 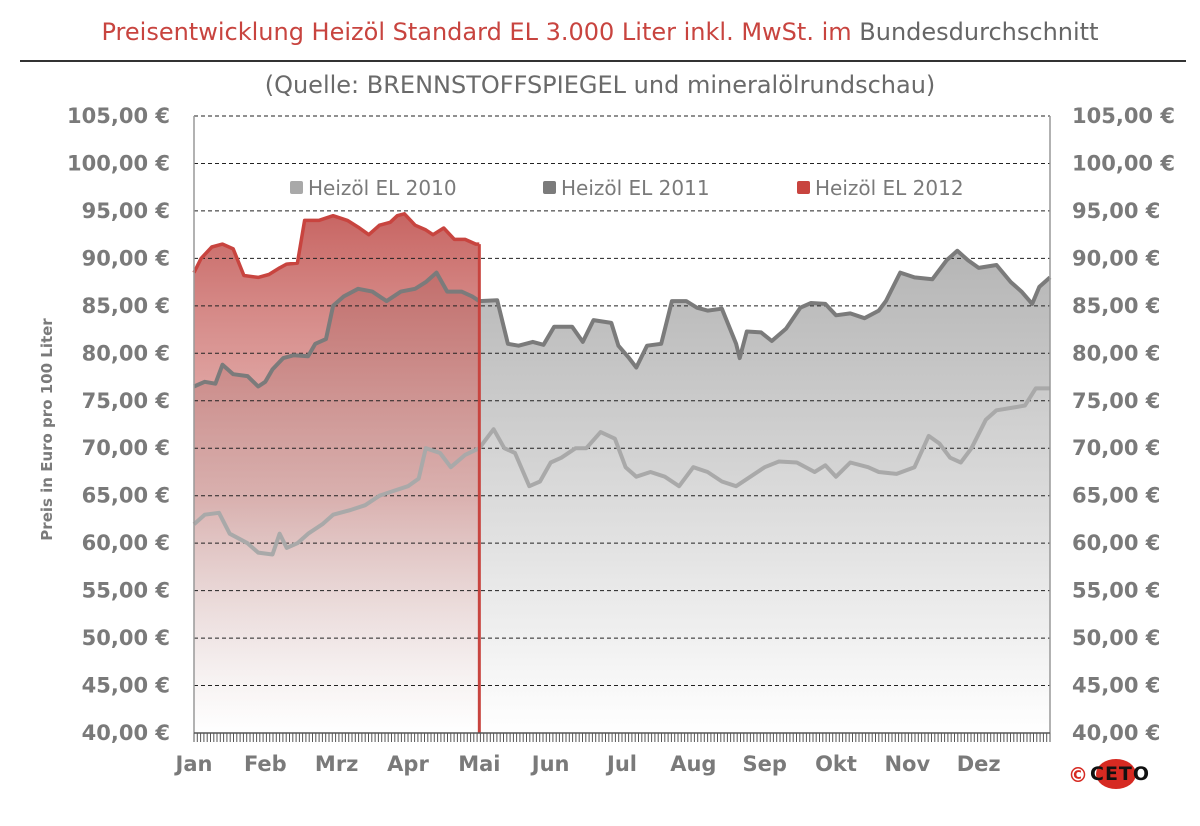 What do you see at coordinates (550, 764) in the screenshot?
I see `x-tick-label: Jun` at bounding box center [550, 764].